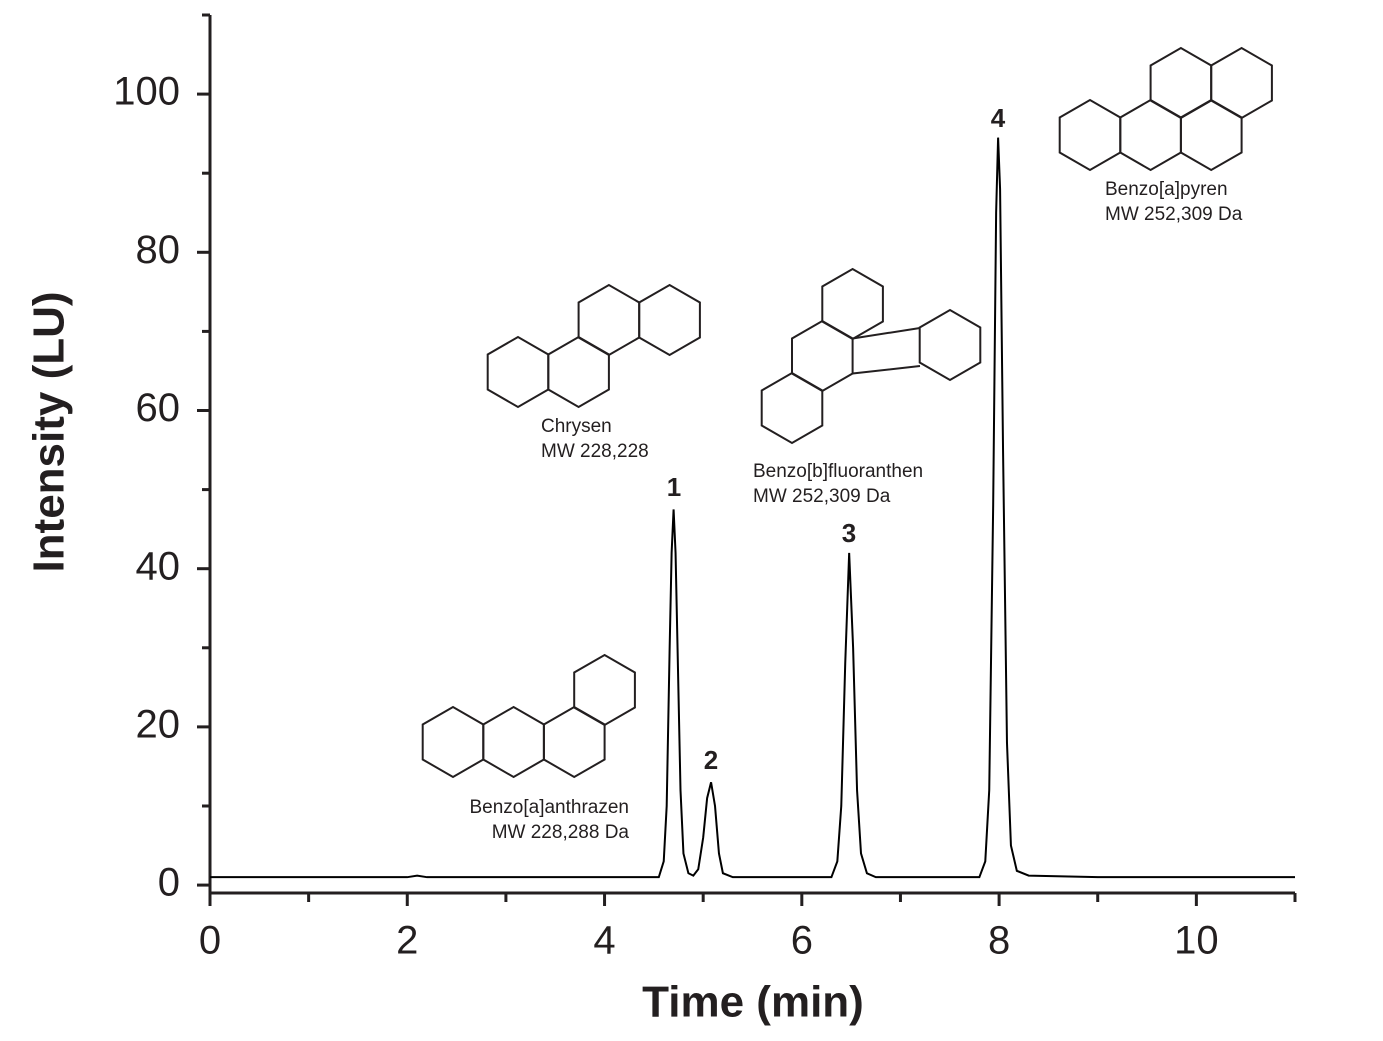 The width and height of the screenshot is (1383, 1041). Describe the element at coordinates (146, 92) in the screenshot. I see `y-tick-label: 100` at that location.